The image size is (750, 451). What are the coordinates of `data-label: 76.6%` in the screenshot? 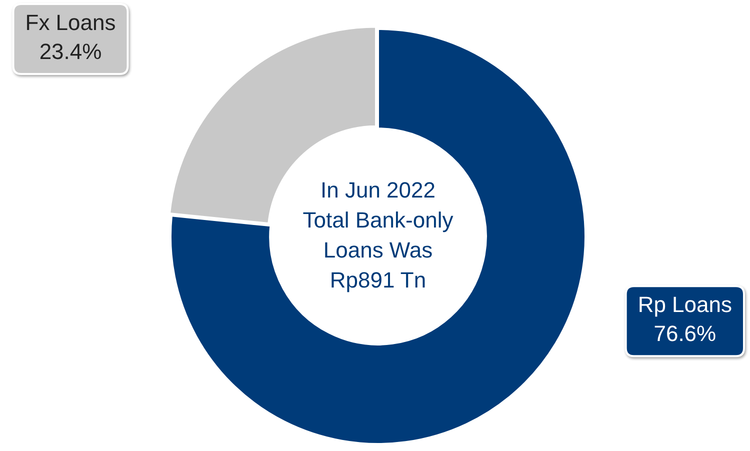 It's located at (685, 333).